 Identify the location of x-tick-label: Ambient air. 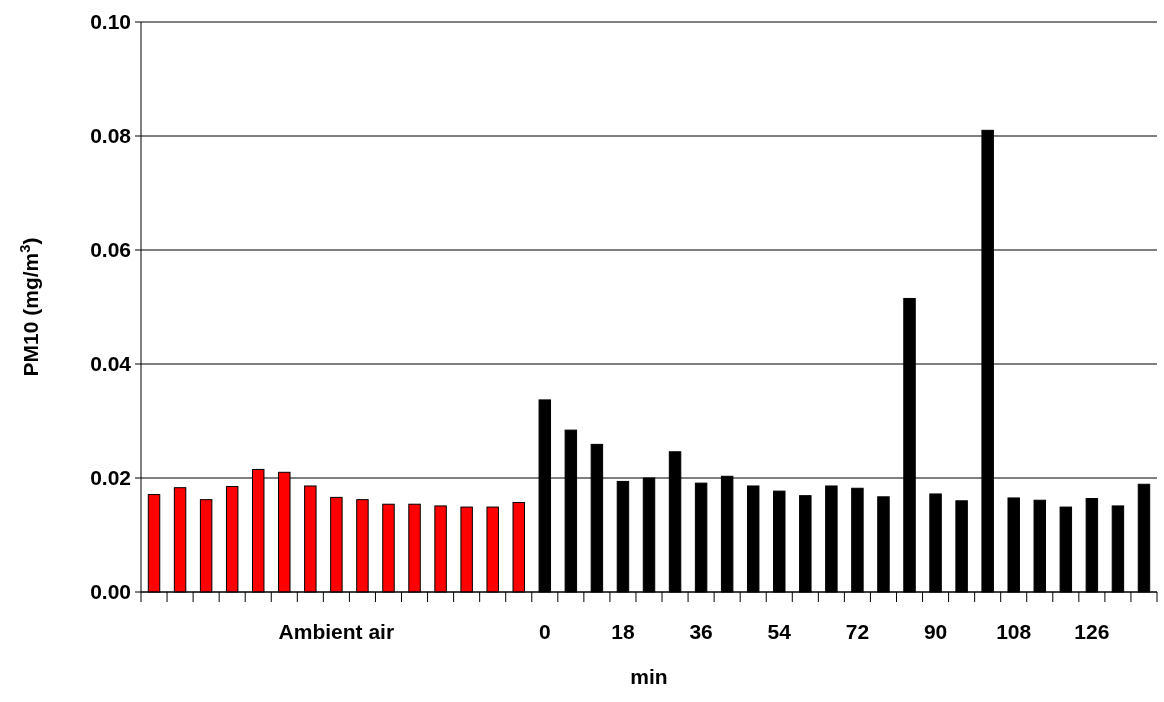
(336, 631).